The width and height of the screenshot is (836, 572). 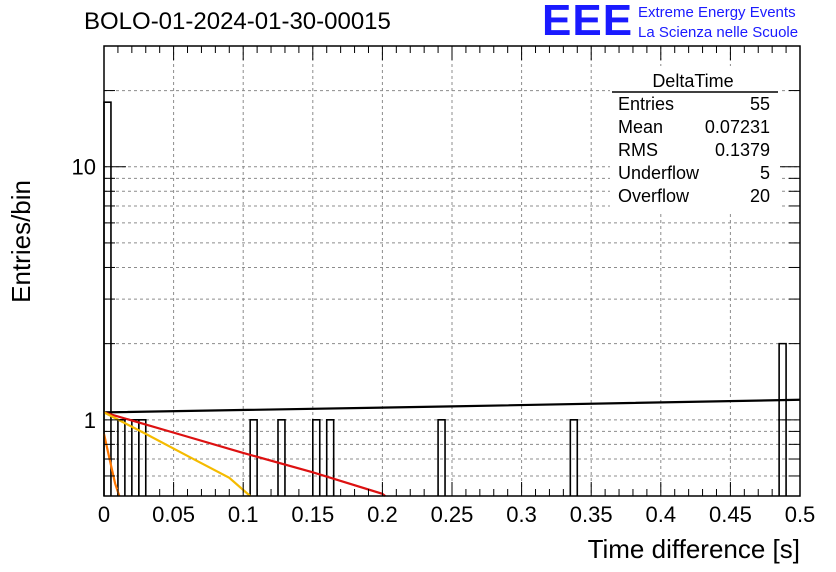 I want to click on y-tick-label: 1, so click(x=90, y=420).